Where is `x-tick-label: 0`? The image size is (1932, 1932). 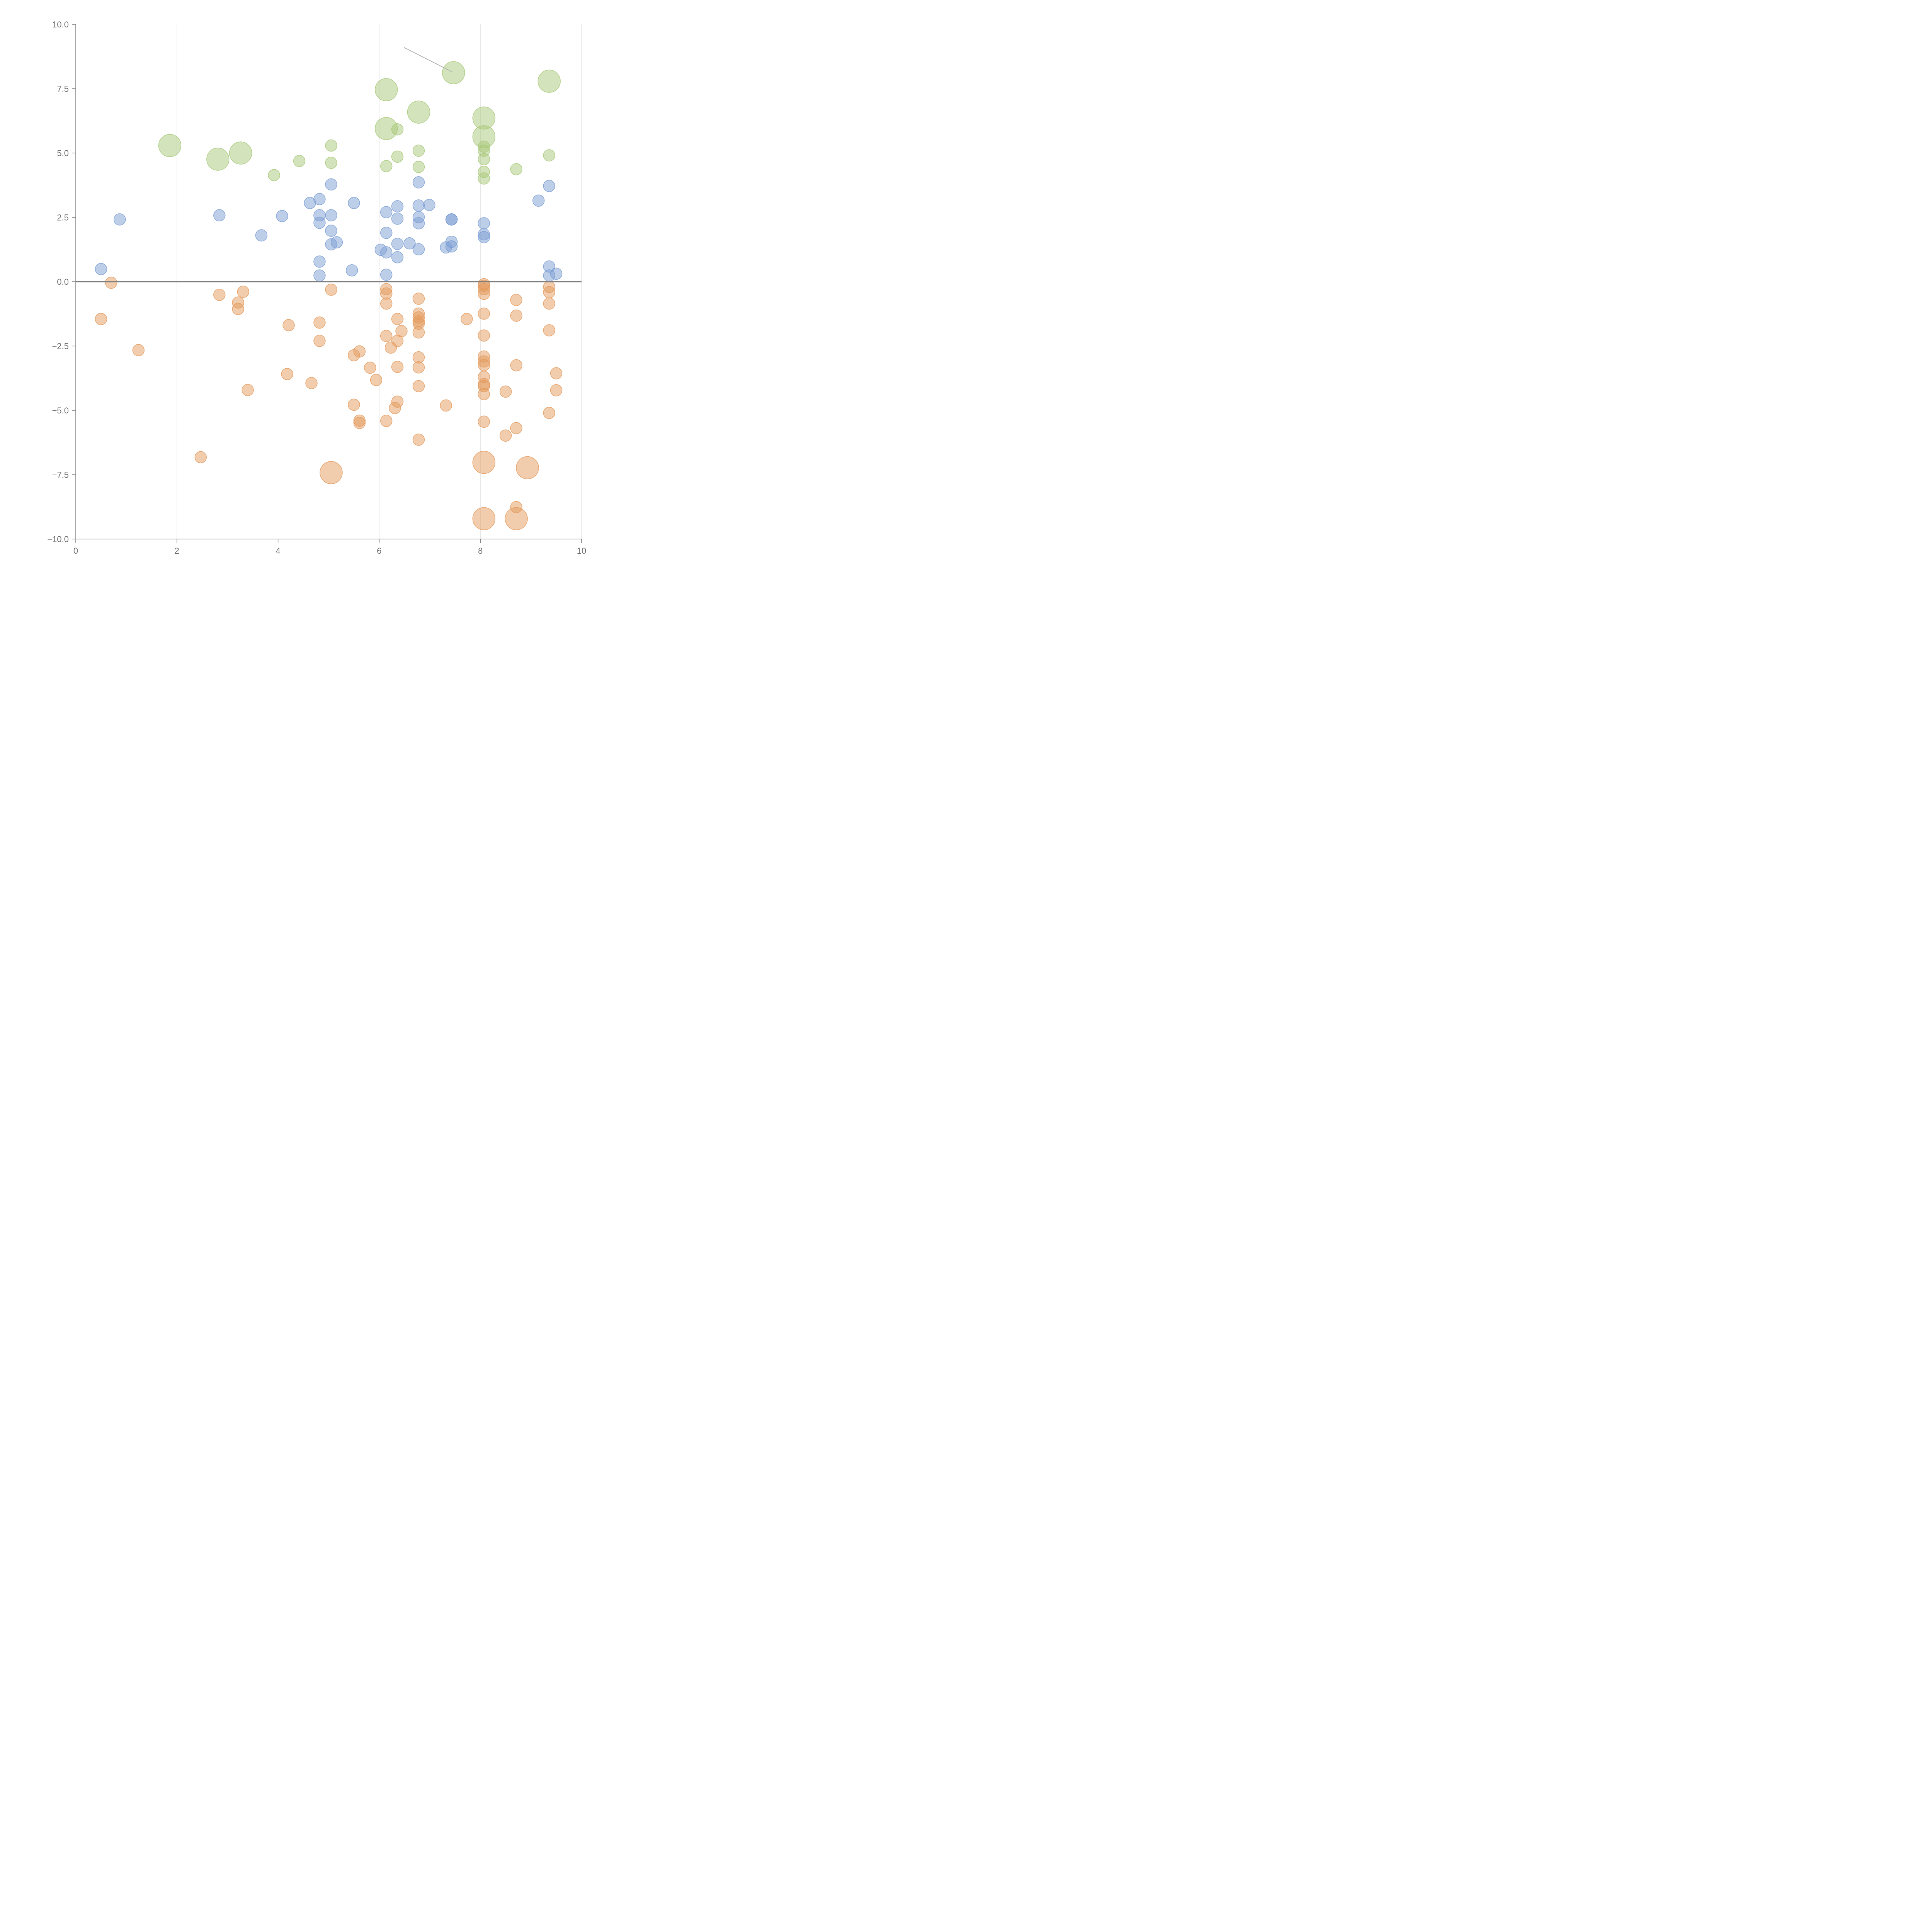
x-tick-label: 0 is located at coordinates (75, 551).